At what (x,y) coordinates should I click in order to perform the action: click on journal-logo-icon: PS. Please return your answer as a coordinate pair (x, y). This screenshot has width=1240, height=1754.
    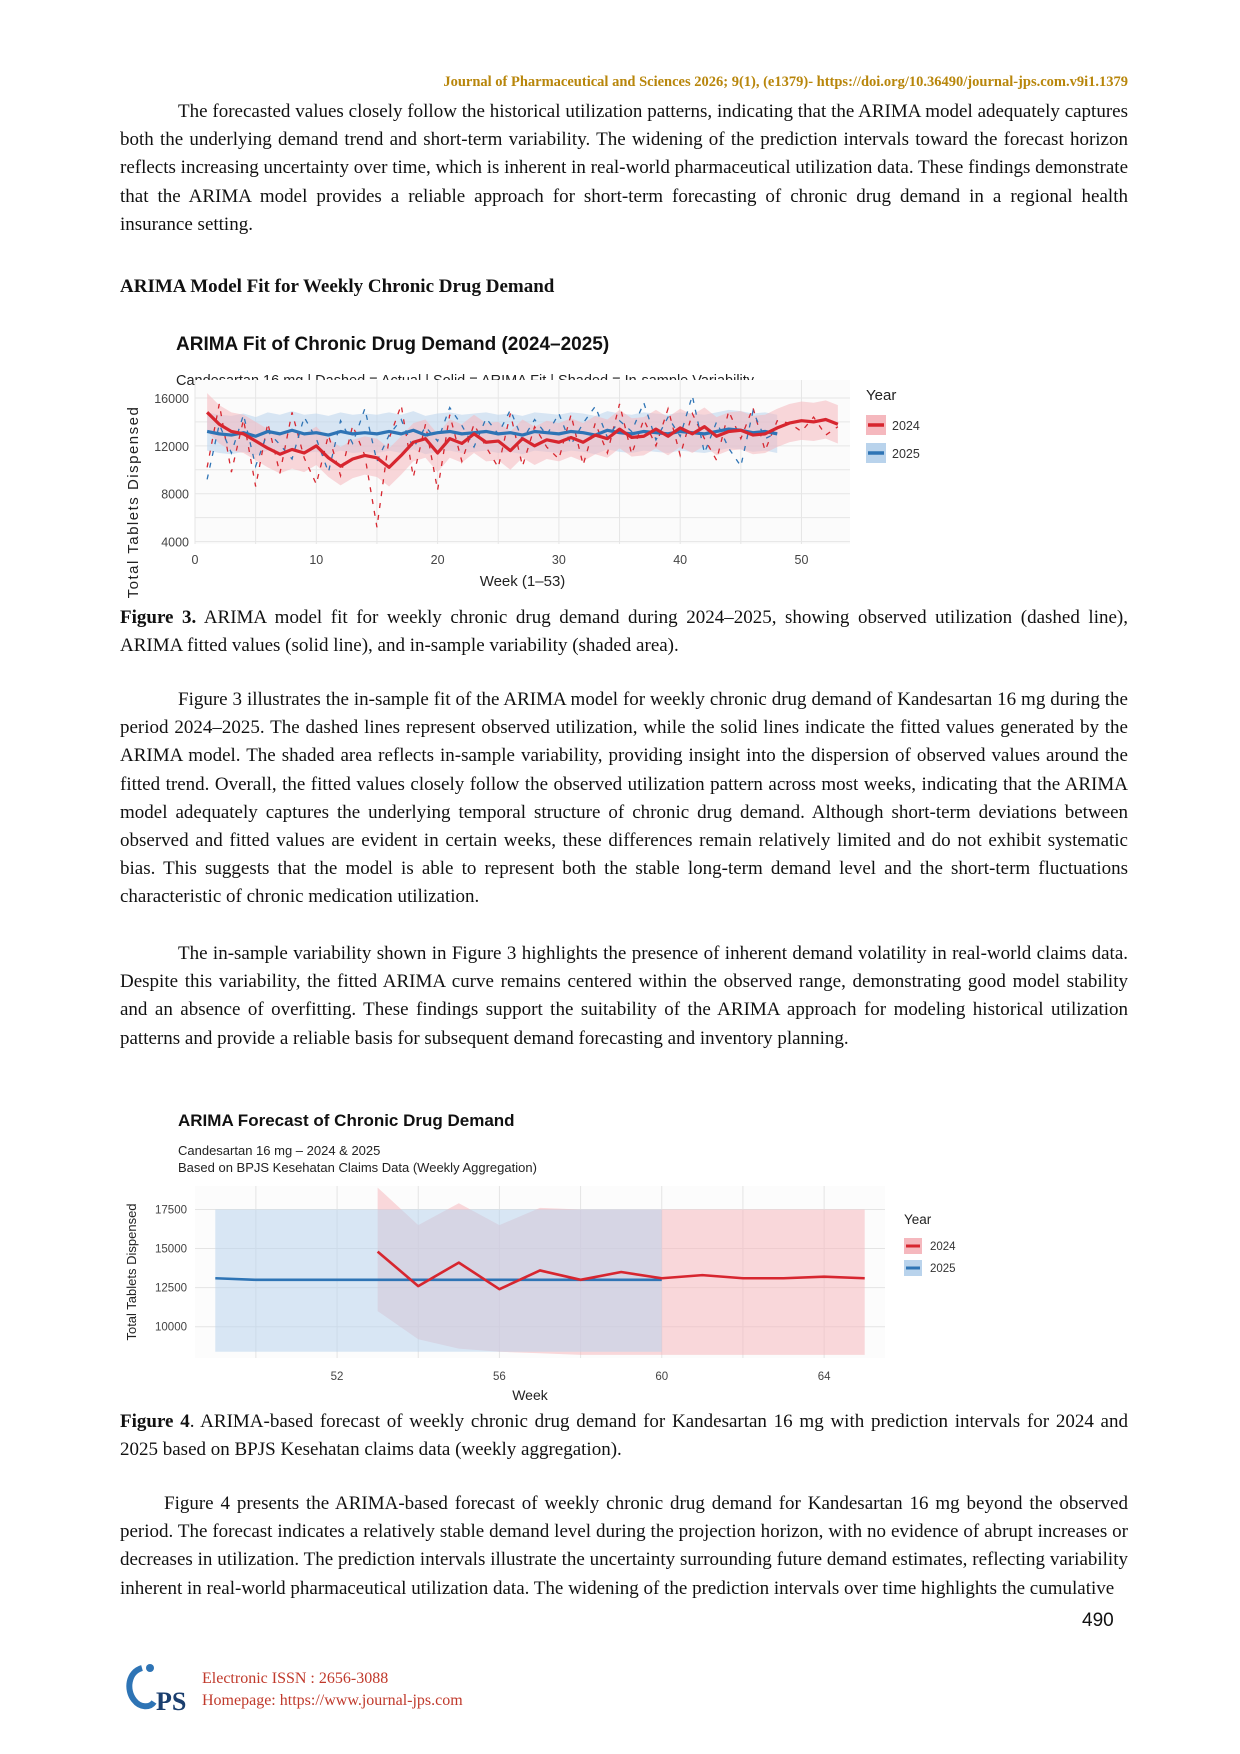
    Looking at the image, I should click on (156, 1690).